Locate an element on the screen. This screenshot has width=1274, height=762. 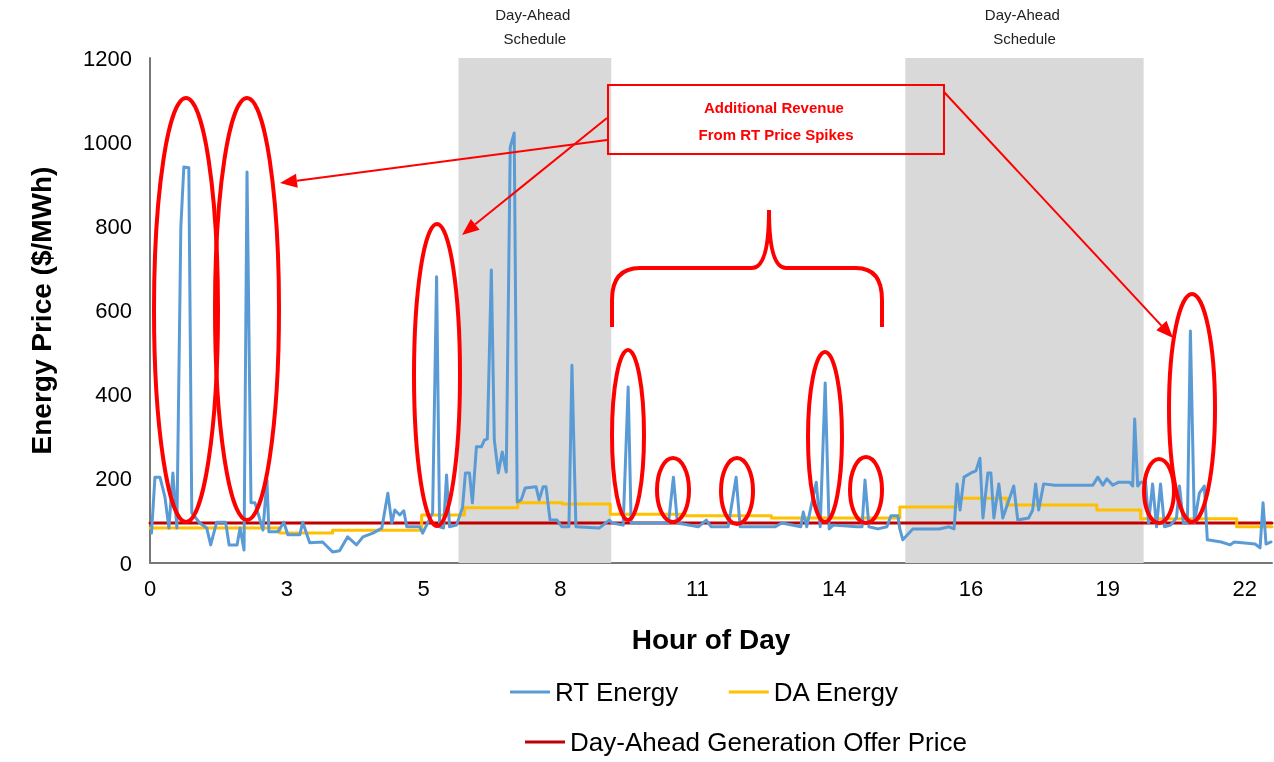
legend-label: Day-Ahead Generation Offer Price is located at coordinates (768, 742).